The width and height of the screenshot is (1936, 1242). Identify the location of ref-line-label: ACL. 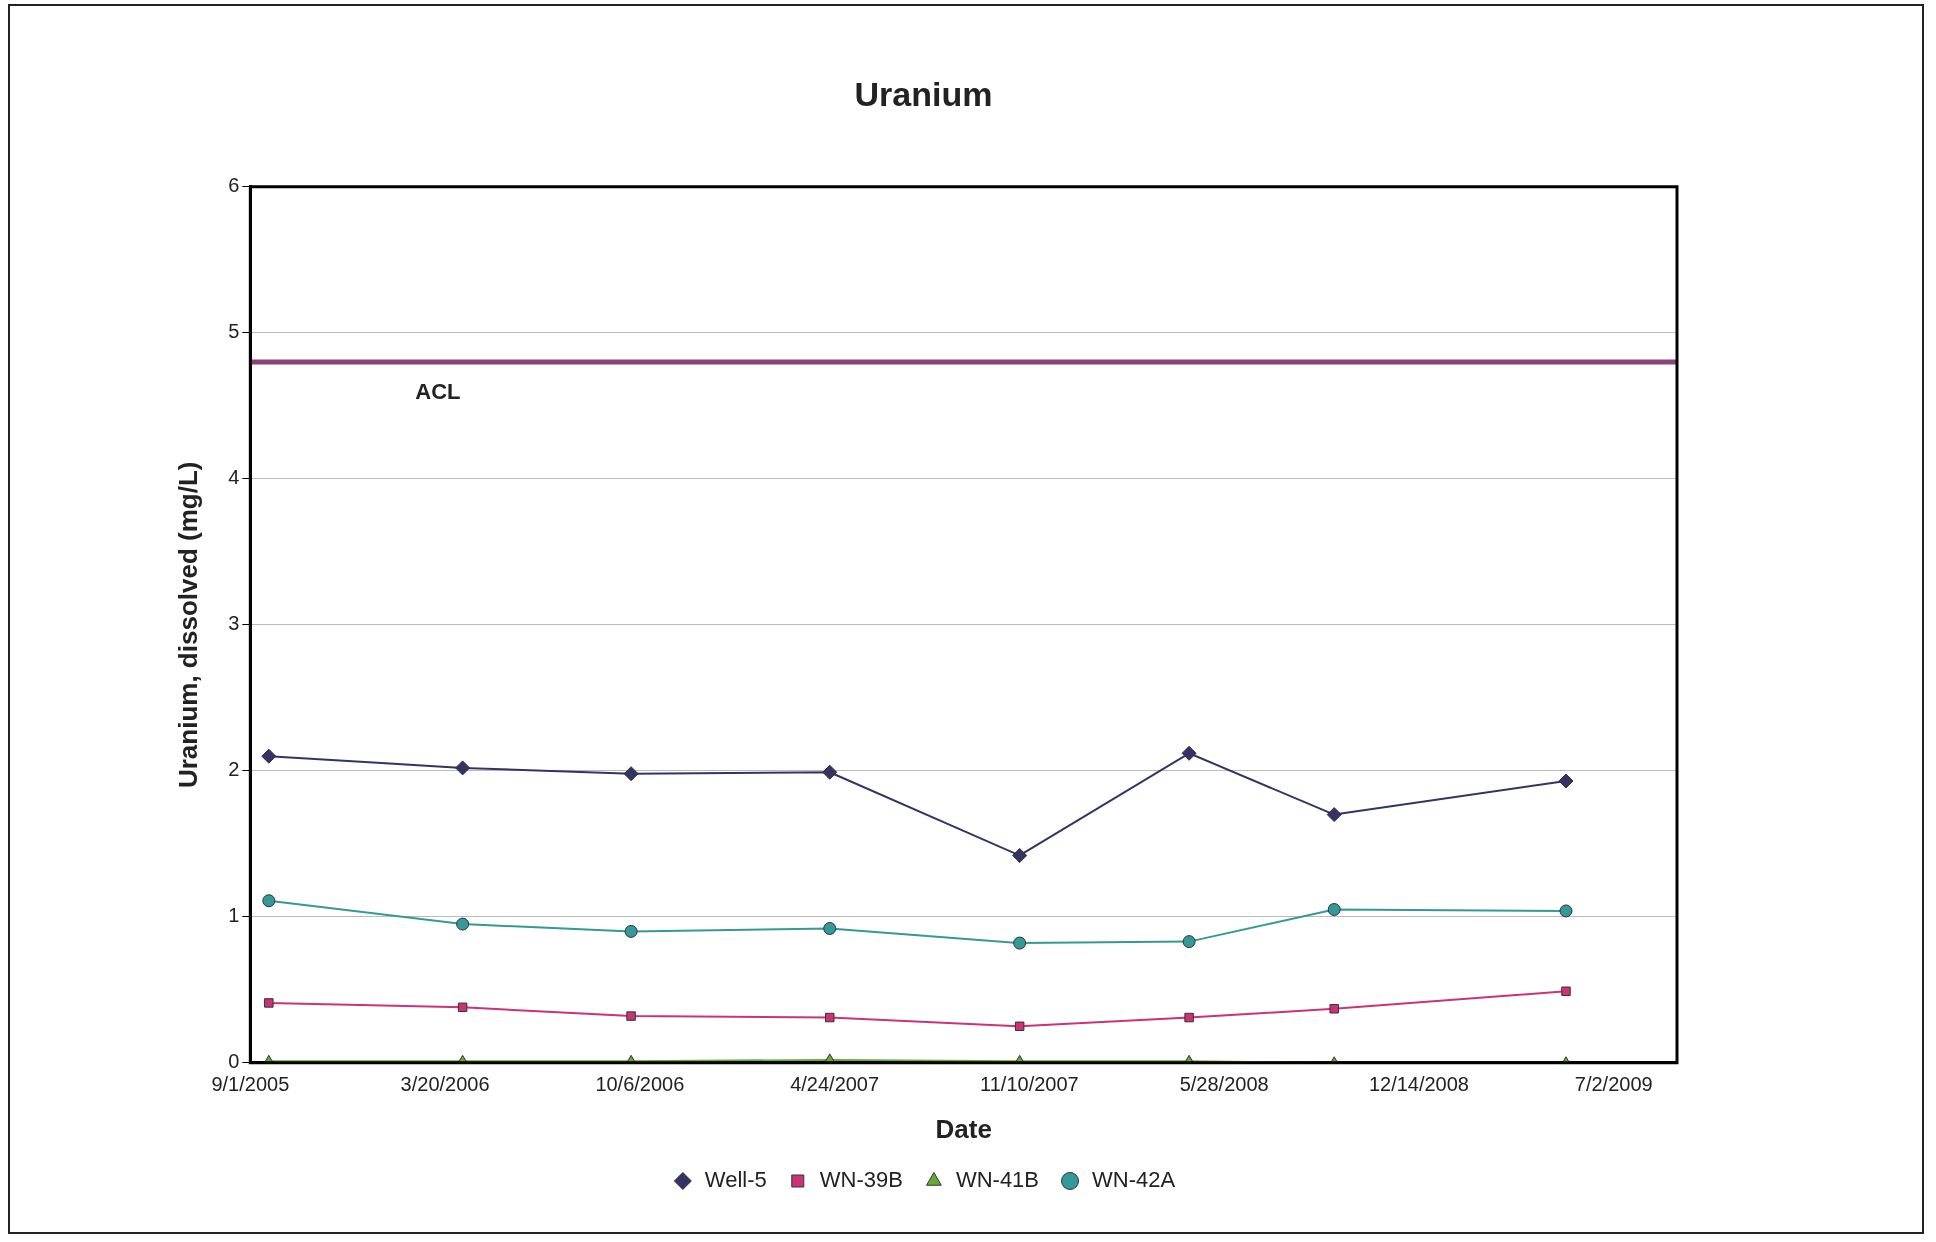
(438, 392).